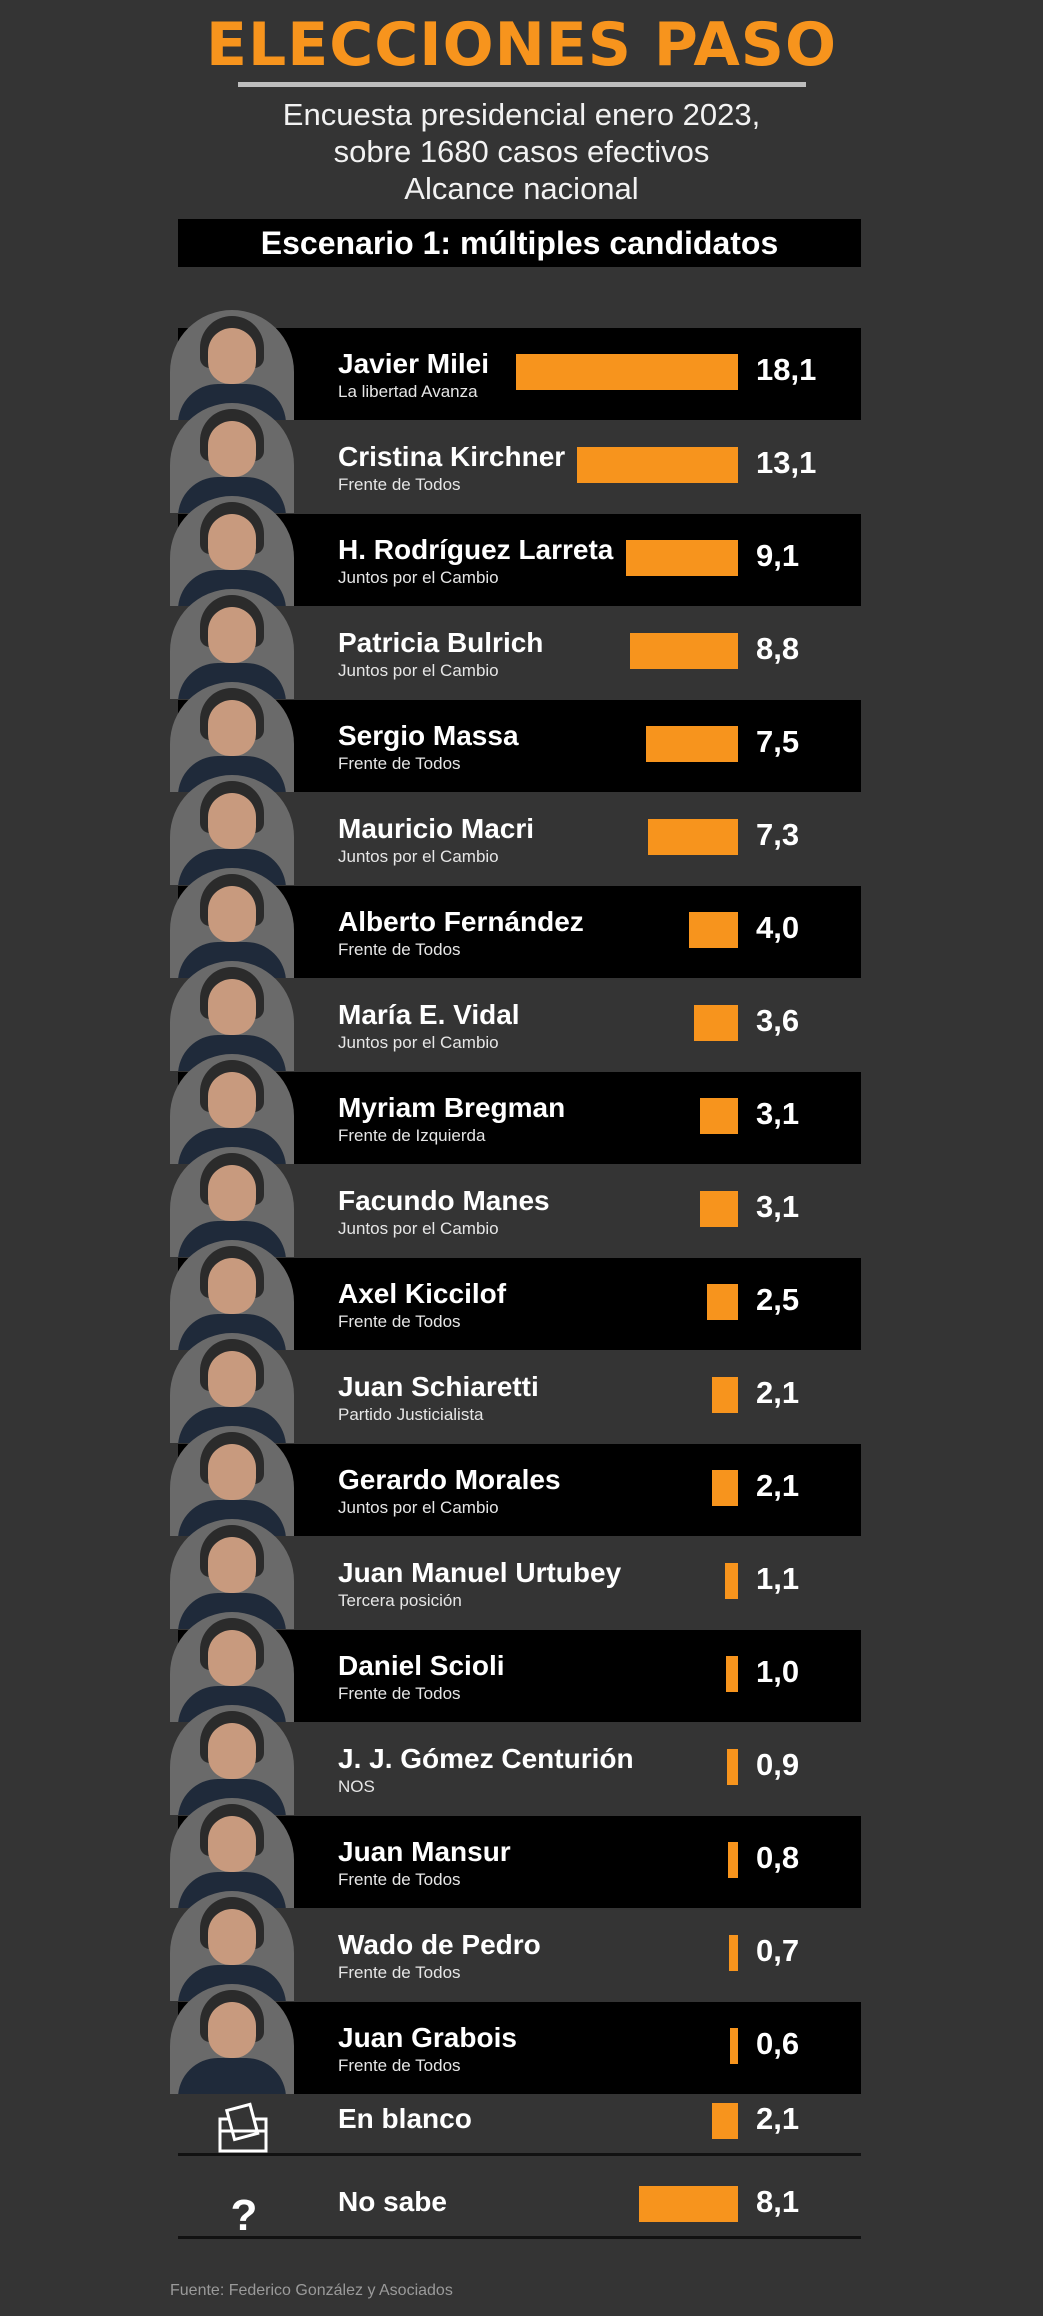 The image size is (1043, 2316). Describe the element at coordinates (405, 2118) in the screenshot. I see `candidate-name: En blanco` at that location.